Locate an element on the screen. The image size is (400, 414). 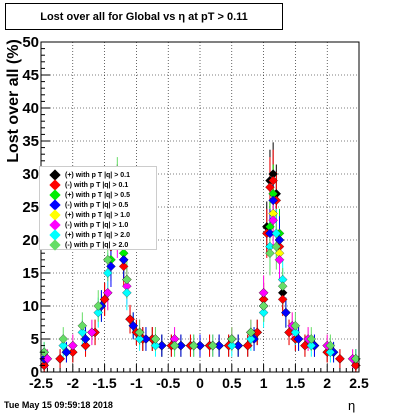
legend-entry: (+) with p T |q| > 0.5 is located at coordinates (85, 195).